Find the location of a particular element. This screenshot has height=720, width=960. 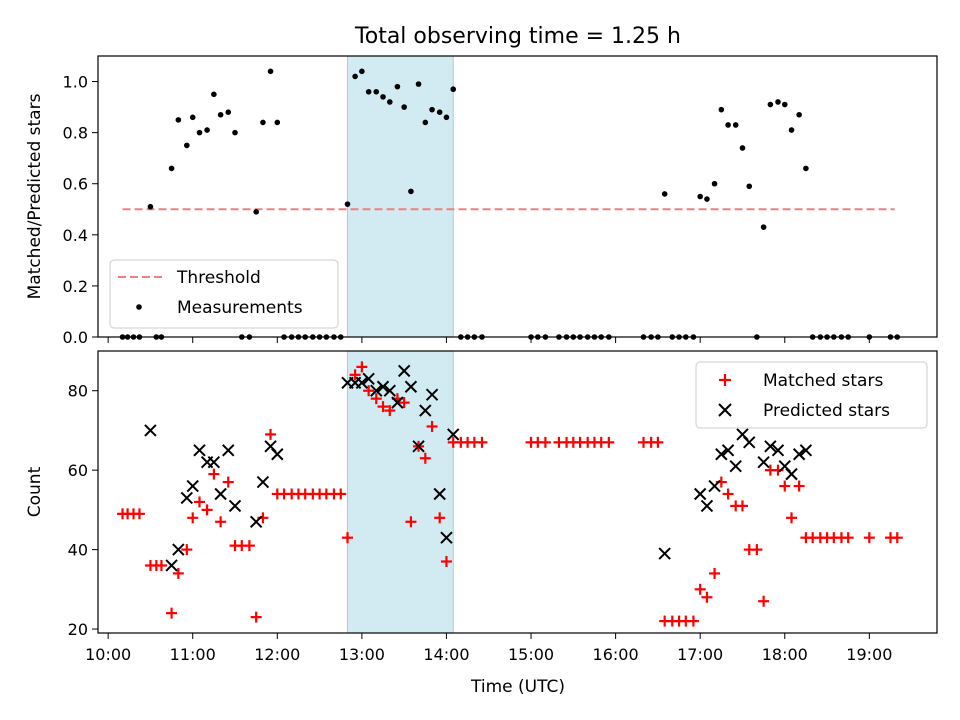

ratio-legend: Threshold Measurements is located at coordinates (224, 294).